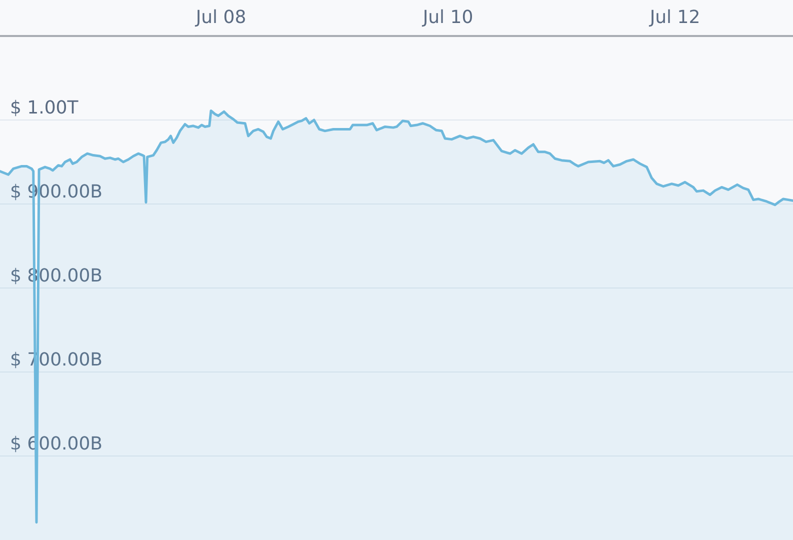 This screenshot has height=540, width=793. Describe the element at coordinates (220, 17) in the screenshot. I see `x-tick-label: Jul 08` at that location.